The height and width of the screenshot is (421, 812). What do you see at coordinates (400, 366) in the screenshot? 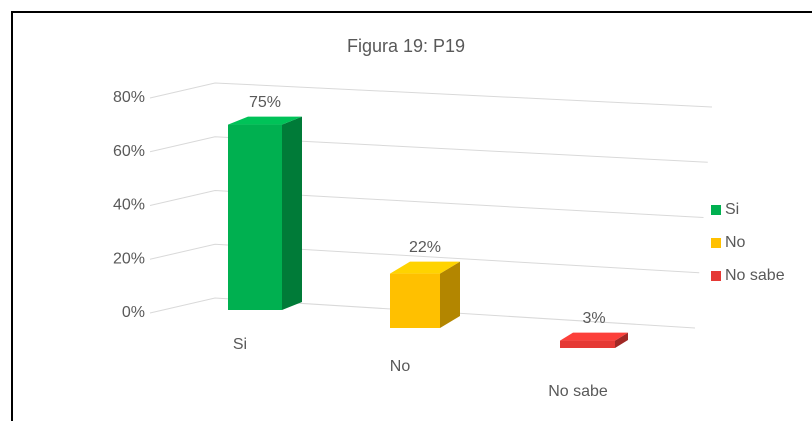
I see `x-tick-label: No` at bounding box center [400, 366].